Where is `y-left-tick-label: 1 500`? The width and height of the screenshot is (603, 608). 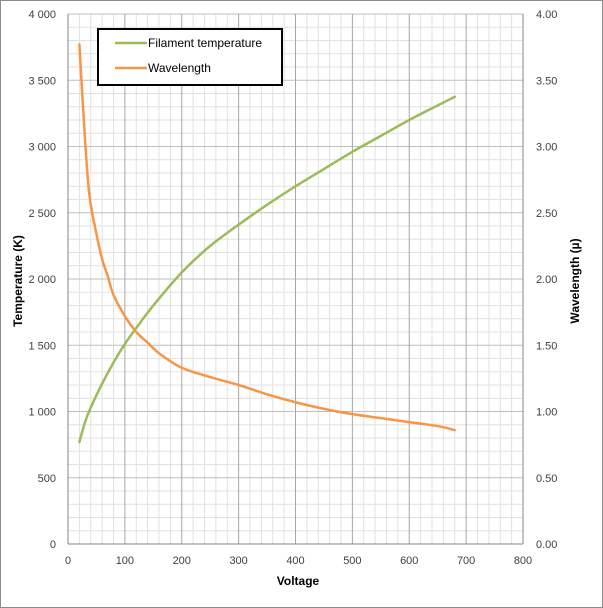 y-left-tick-label: 1 500 is located at coordinates (42, 346).